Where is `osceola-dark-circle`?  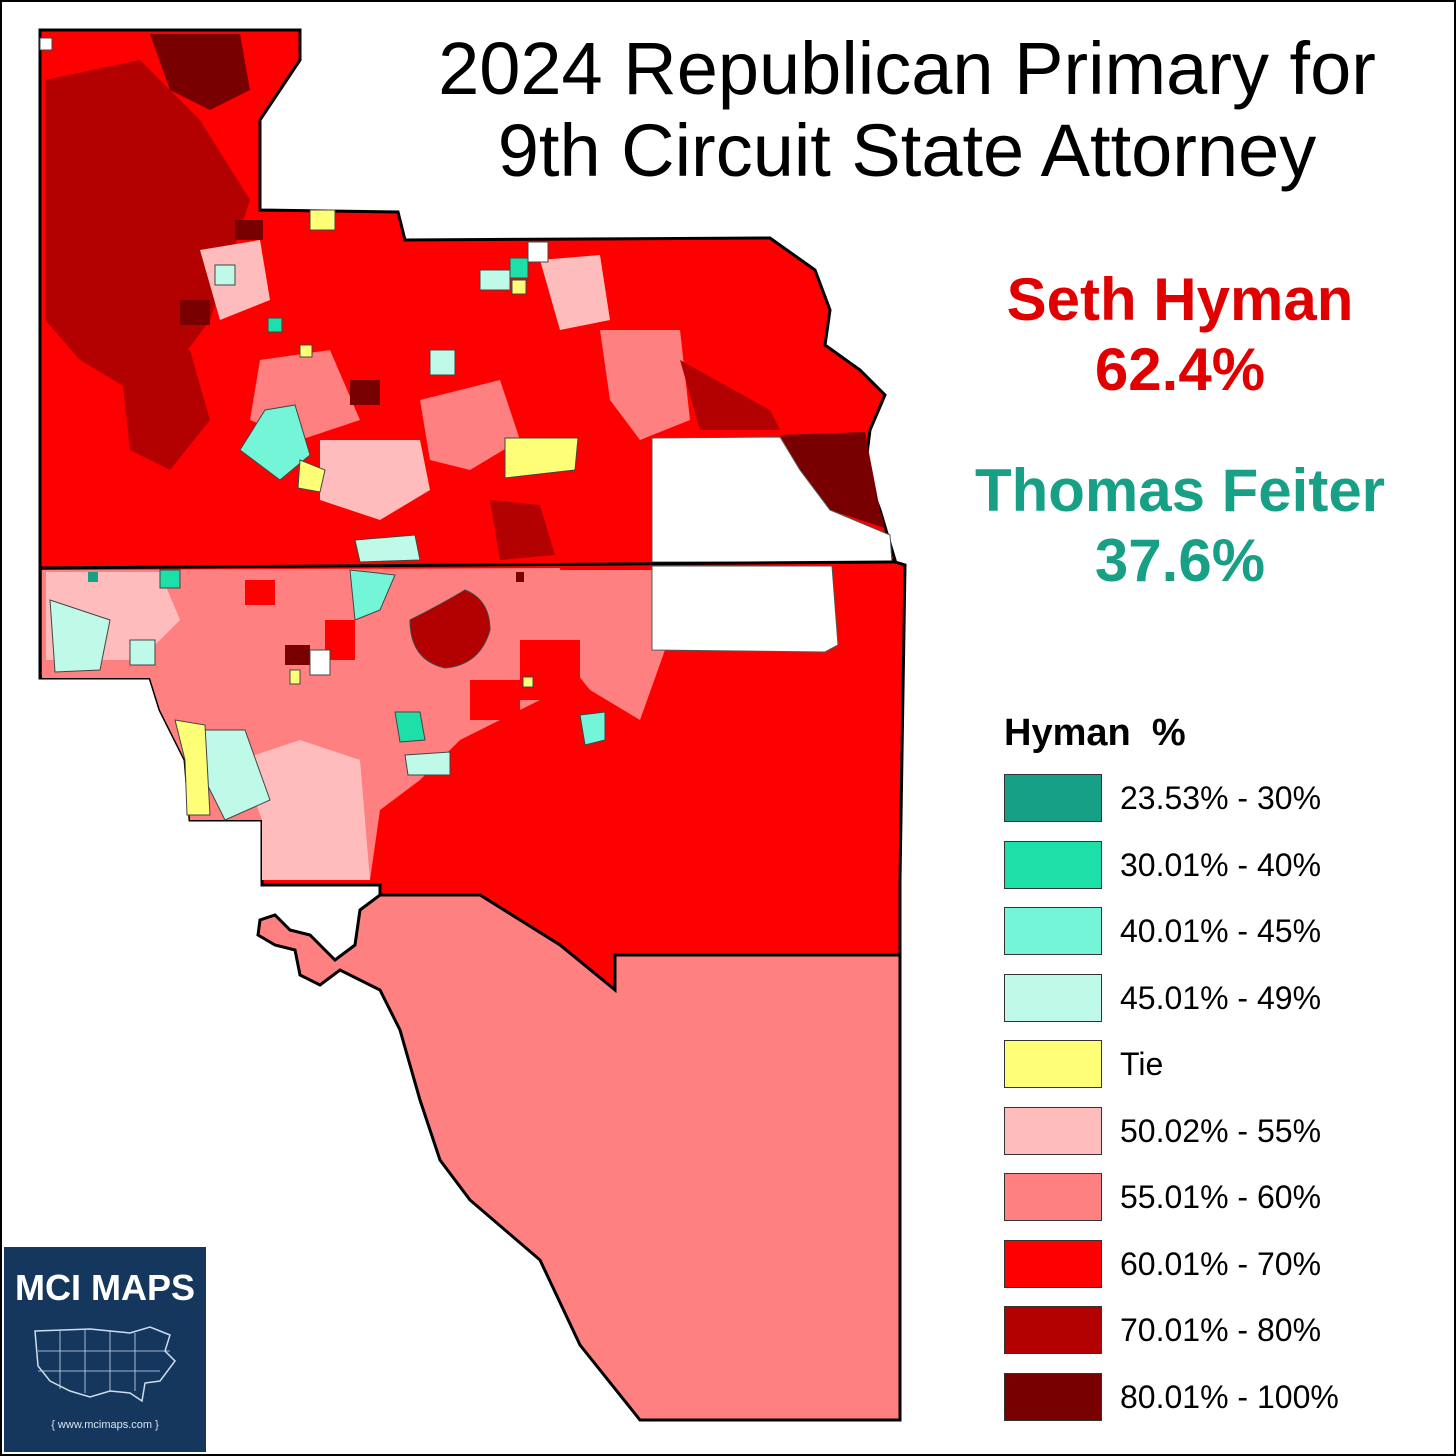
osceola-dark-circle is located at coordinates (450, 629).